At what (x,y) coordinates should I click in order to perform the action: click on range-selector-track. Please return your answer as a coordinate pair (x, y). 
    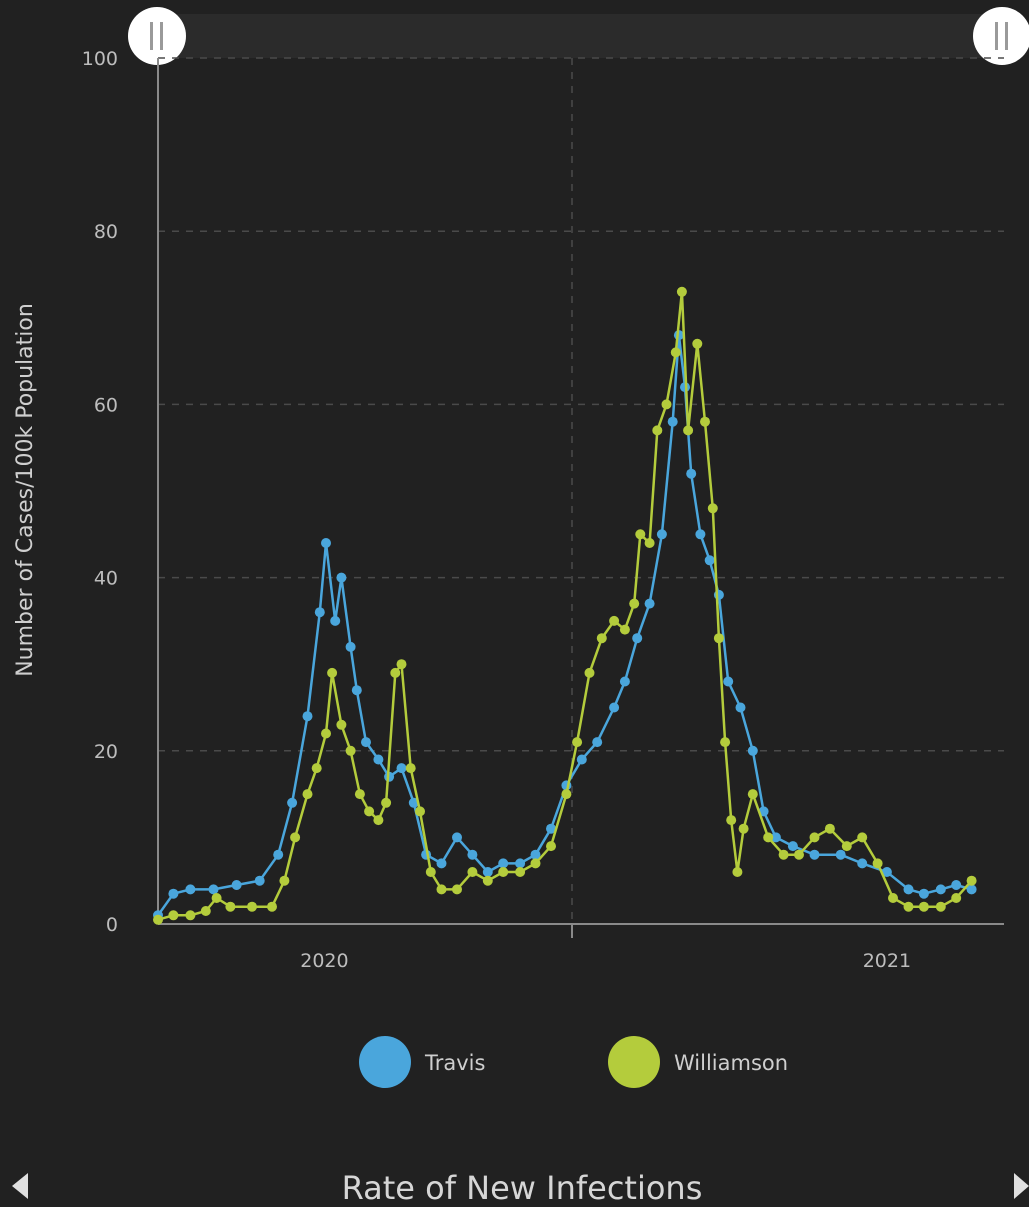
    Looking at the image, I should click on (580, 36).